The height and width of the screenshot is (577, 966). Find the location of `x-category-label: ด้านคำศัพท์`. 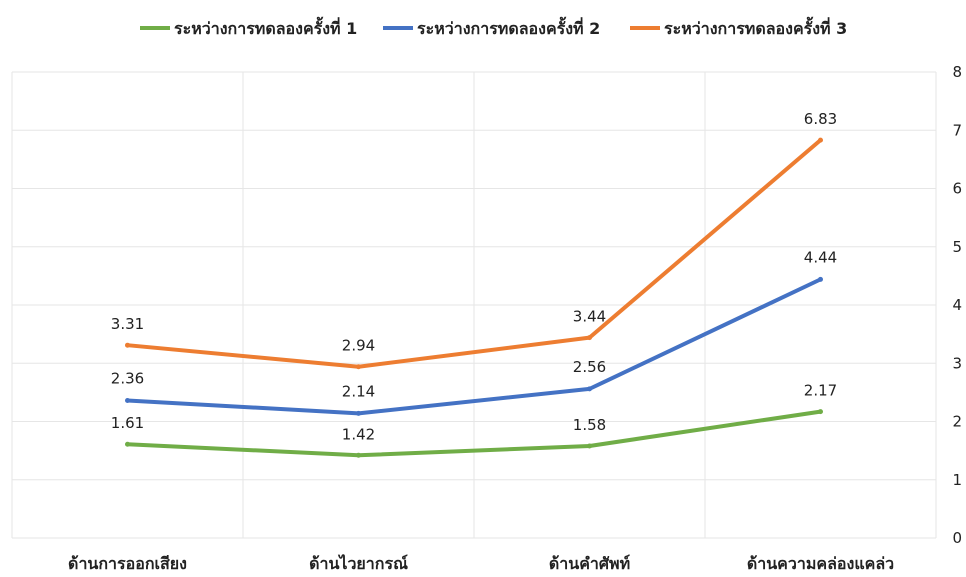

x-category-label: ด้านคำศัพท์ is located at coordinates (589, 563).